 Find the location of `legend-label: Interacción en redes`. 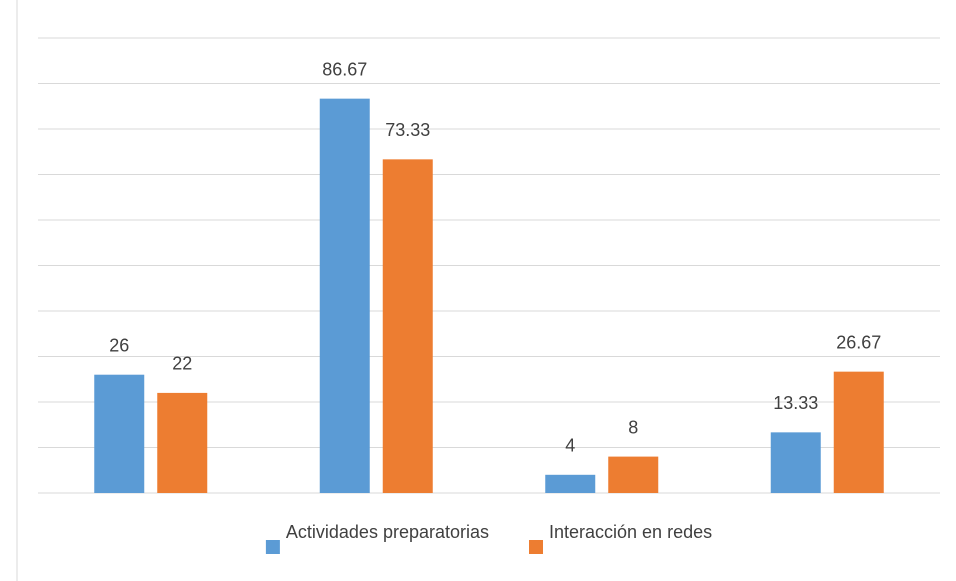

legend-label: Interacción en redes is located at coordinates (630, 532).